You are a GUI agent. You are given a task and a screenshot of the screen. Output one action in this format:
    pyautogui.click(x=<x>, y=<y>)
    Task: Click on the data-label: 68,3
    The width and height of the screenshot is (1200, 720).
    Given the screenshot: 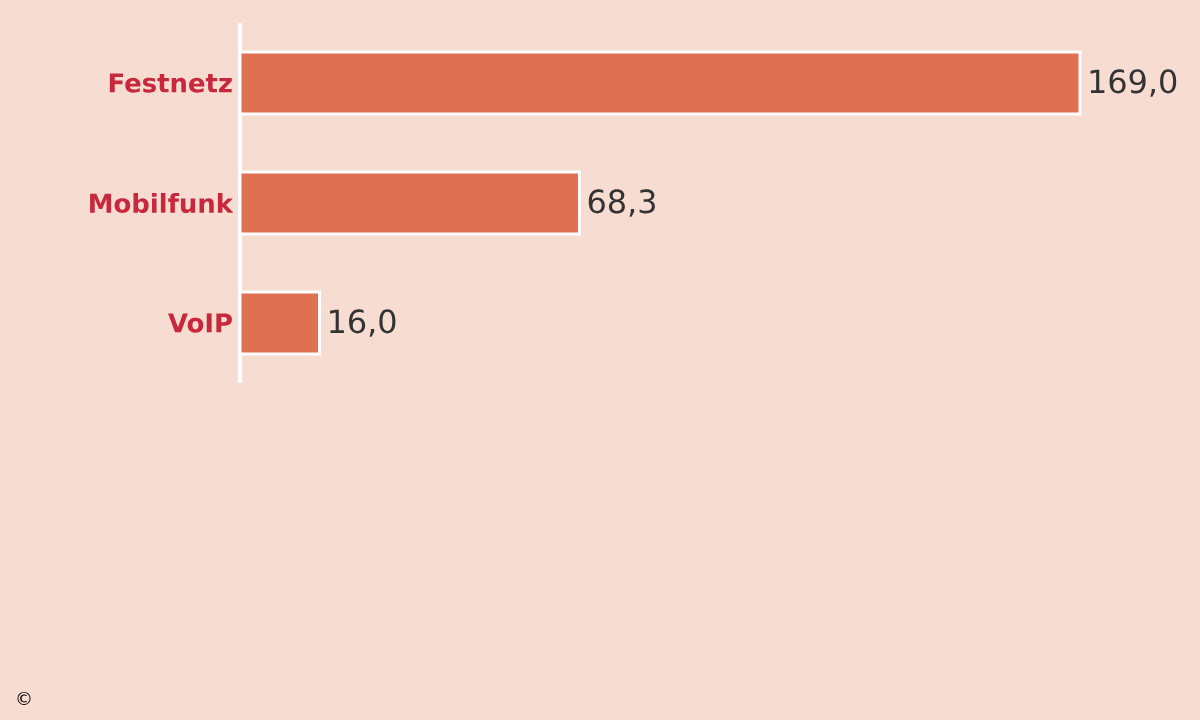 What is the action you would take?
    pyautogui.click(x=621, y=203)
    